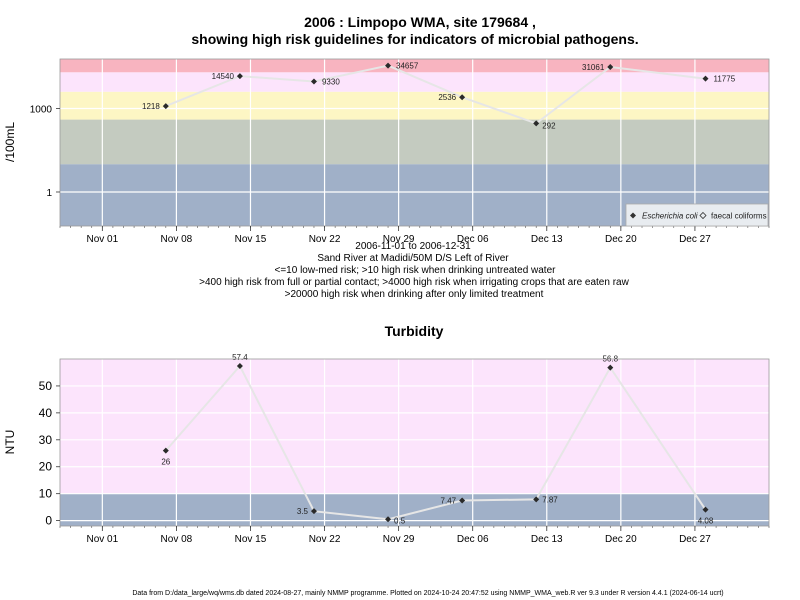 This screenshot has height=600, width=800. Describe the element at coordinates (10, 442) in the screenshot. I see `chart2-ylabel: NTU` at that location.